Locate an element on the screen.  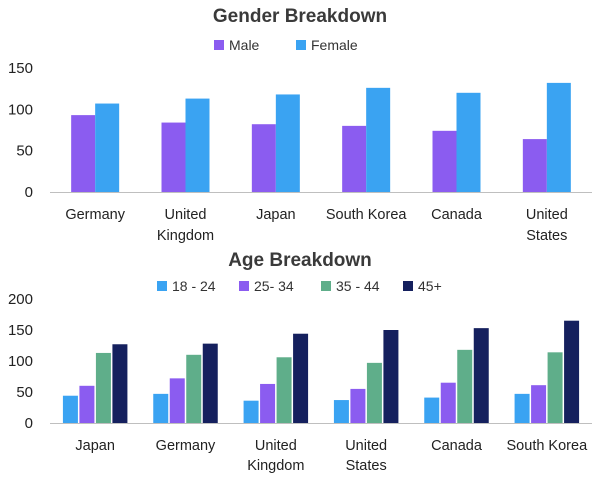
bar-35-44-germany is located at coordinates (194, 388).